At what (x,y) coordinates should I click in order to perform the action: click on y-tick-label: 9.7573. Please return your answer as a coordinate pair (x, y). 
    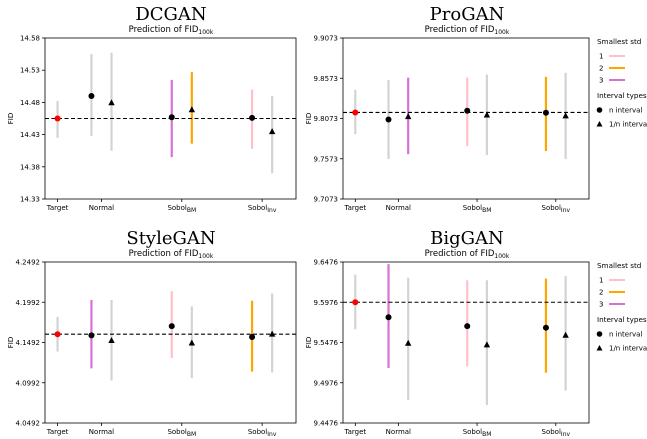
    Looking at the image, I should click on (326, 159).